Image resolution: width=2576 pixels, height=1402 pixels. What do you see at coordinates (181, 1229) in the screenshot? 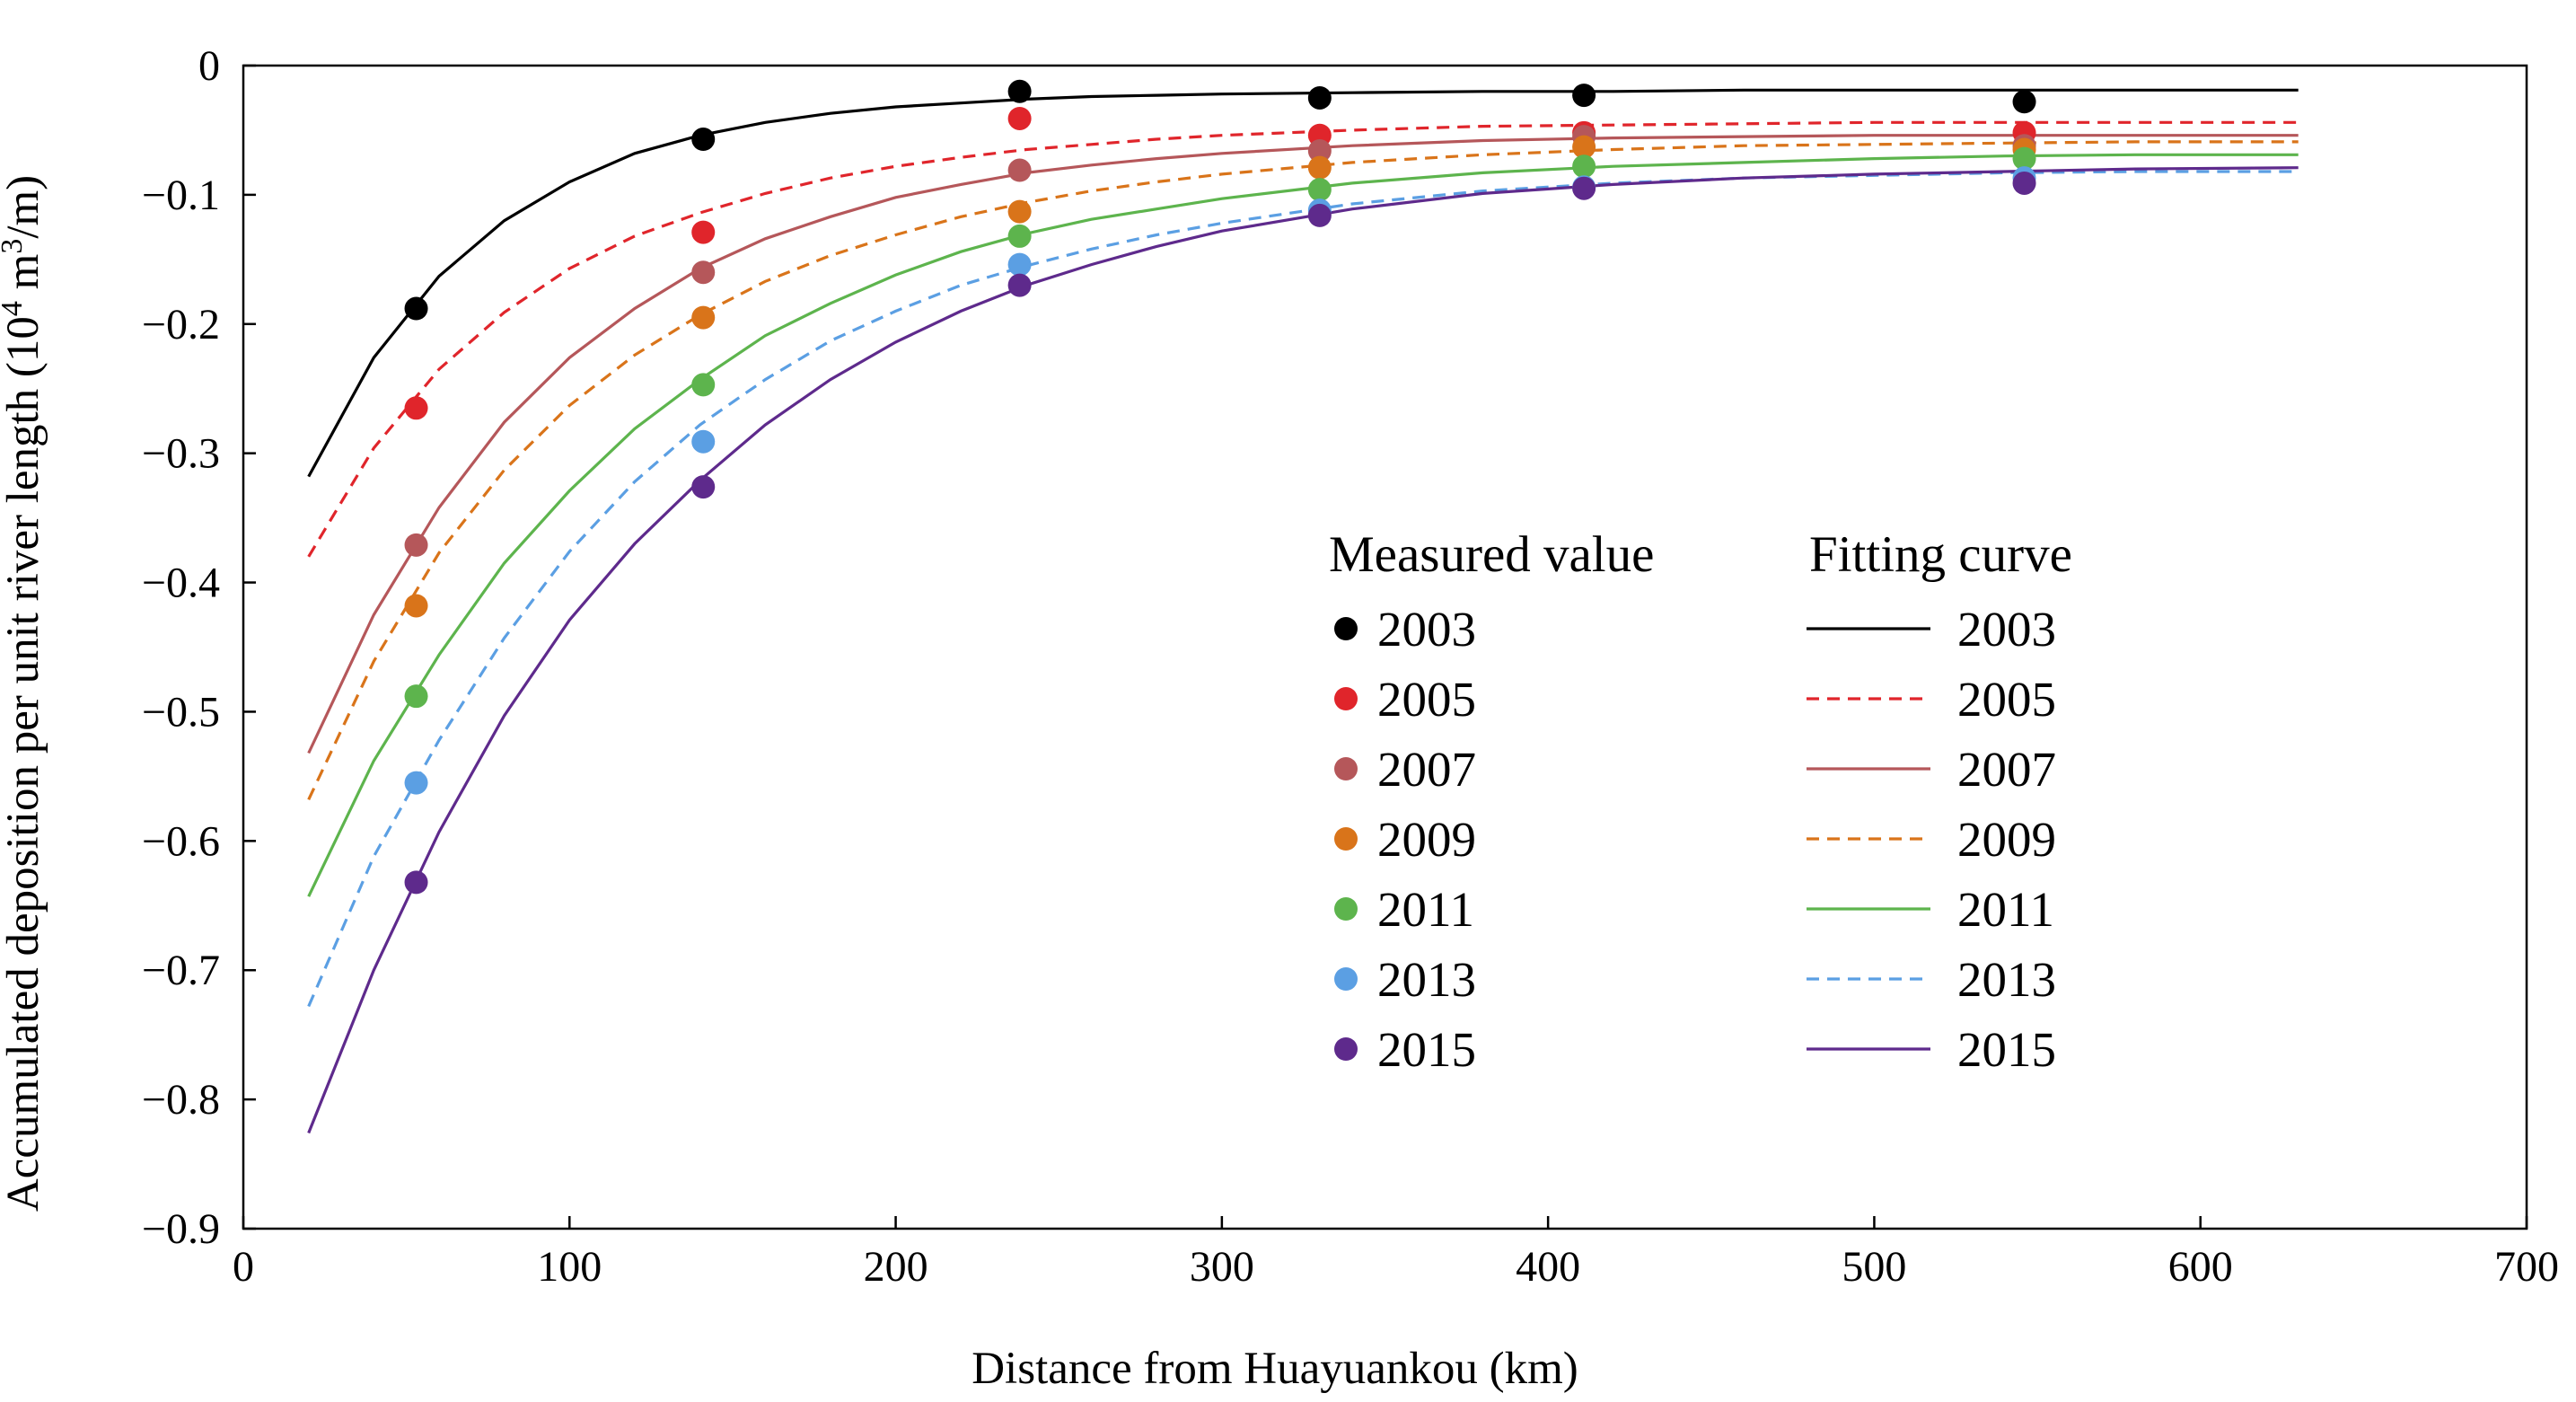
I see `y-tick-label: −0.9` at bounding box center [181, 1229].